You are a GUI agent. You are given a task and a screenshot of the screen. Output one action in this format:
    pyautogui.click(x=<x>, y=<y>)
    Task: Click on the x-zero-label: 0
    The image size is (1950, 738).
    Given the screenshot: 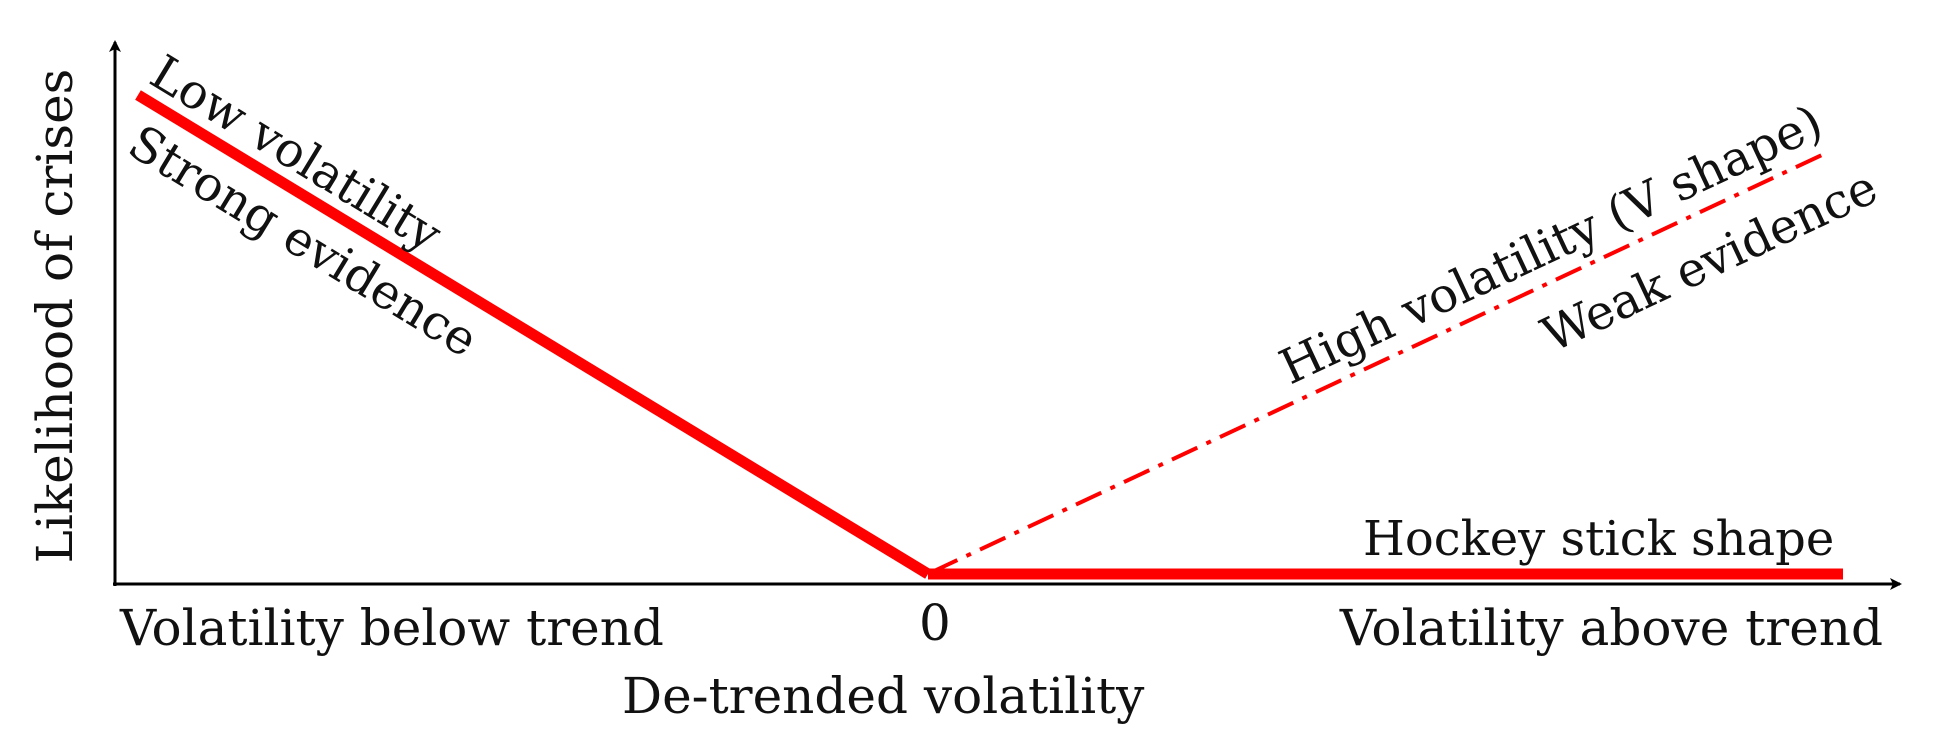 What is the action you would take?
    pyautogui.click(x=935, y=623)
    